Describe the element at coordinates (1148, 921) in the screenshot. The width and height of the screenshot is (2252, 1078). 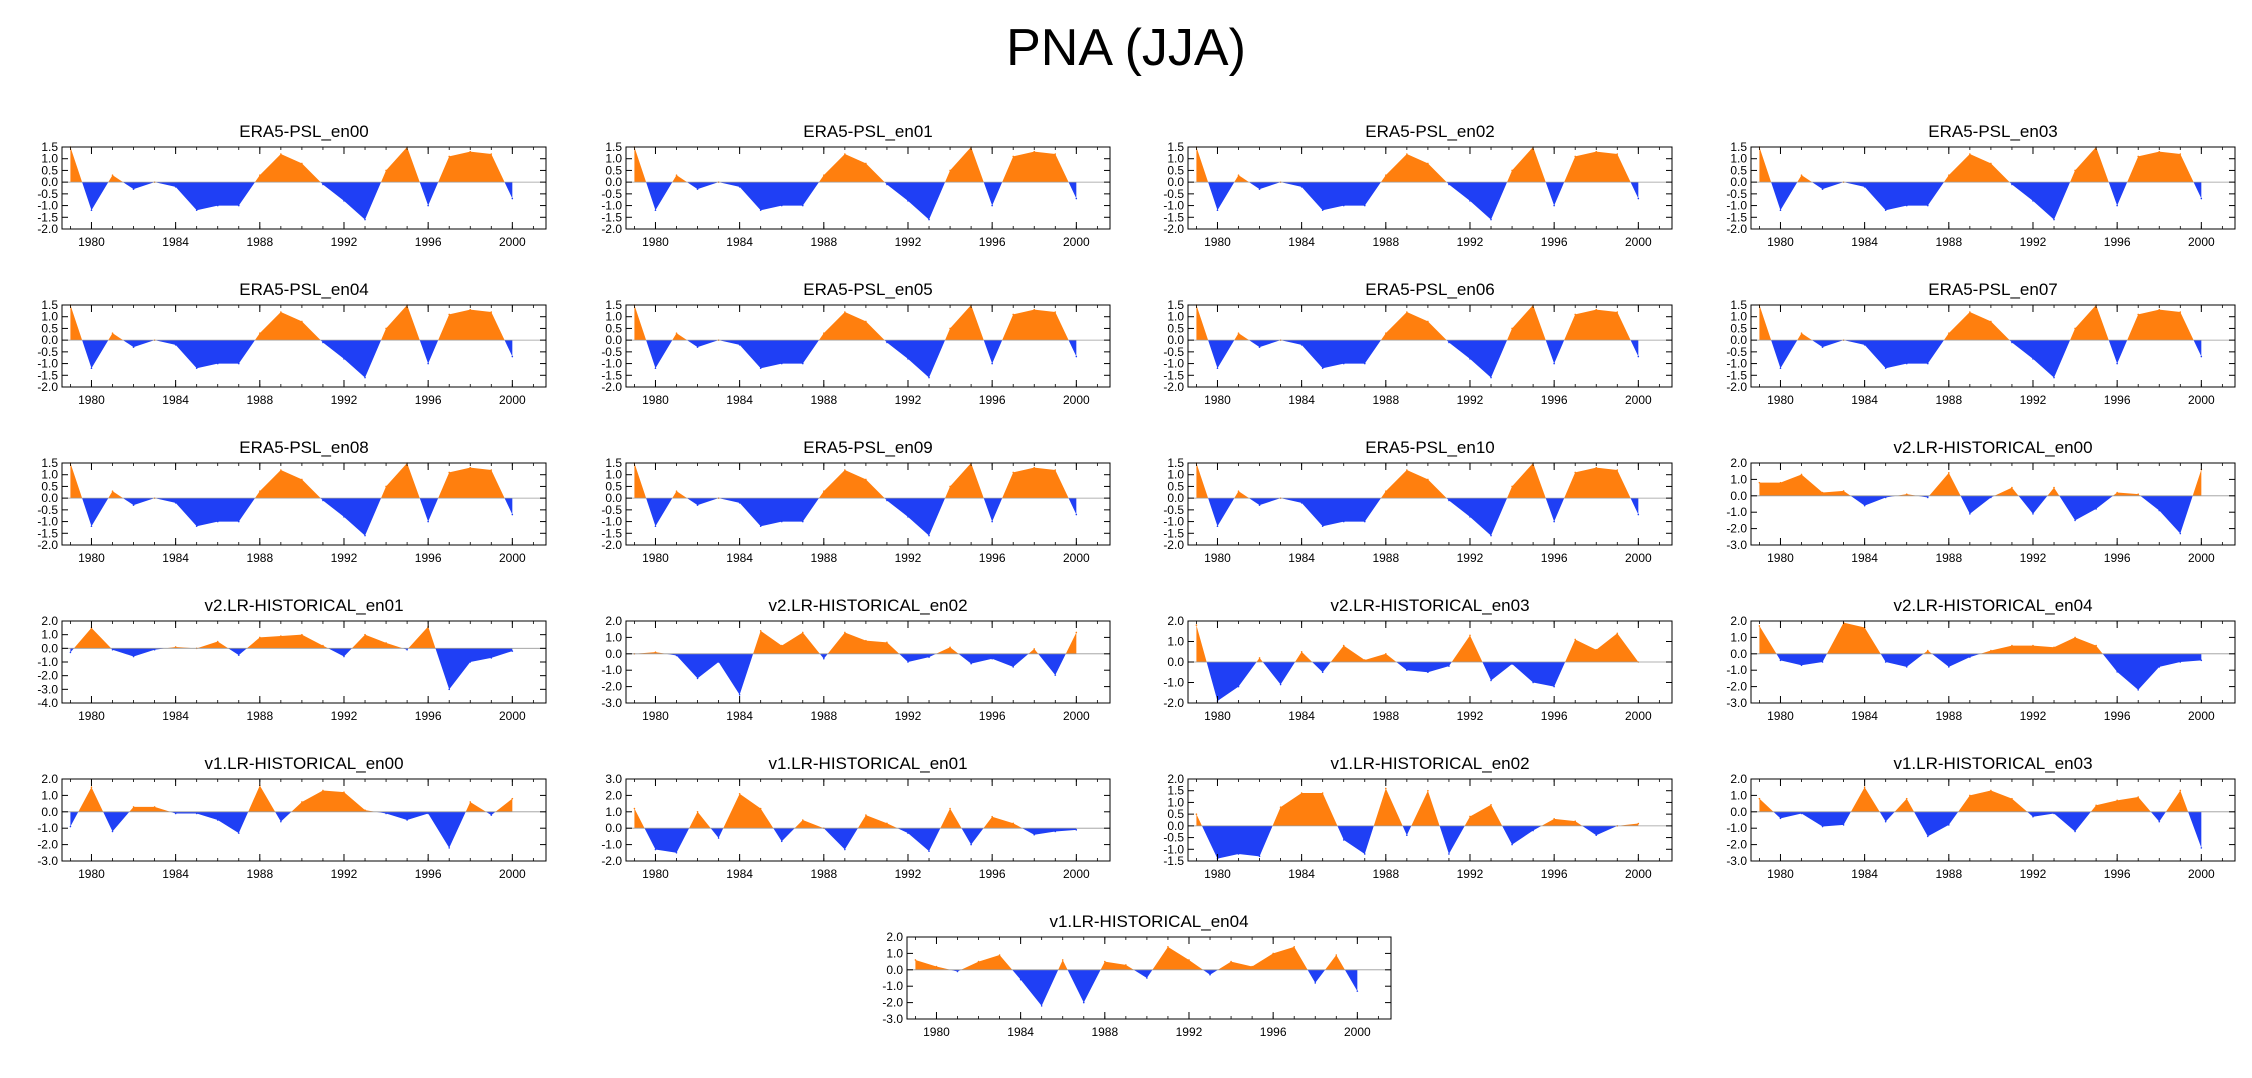
I see `chart-title: v1.LR-HISTORICAL_en04` at that location.